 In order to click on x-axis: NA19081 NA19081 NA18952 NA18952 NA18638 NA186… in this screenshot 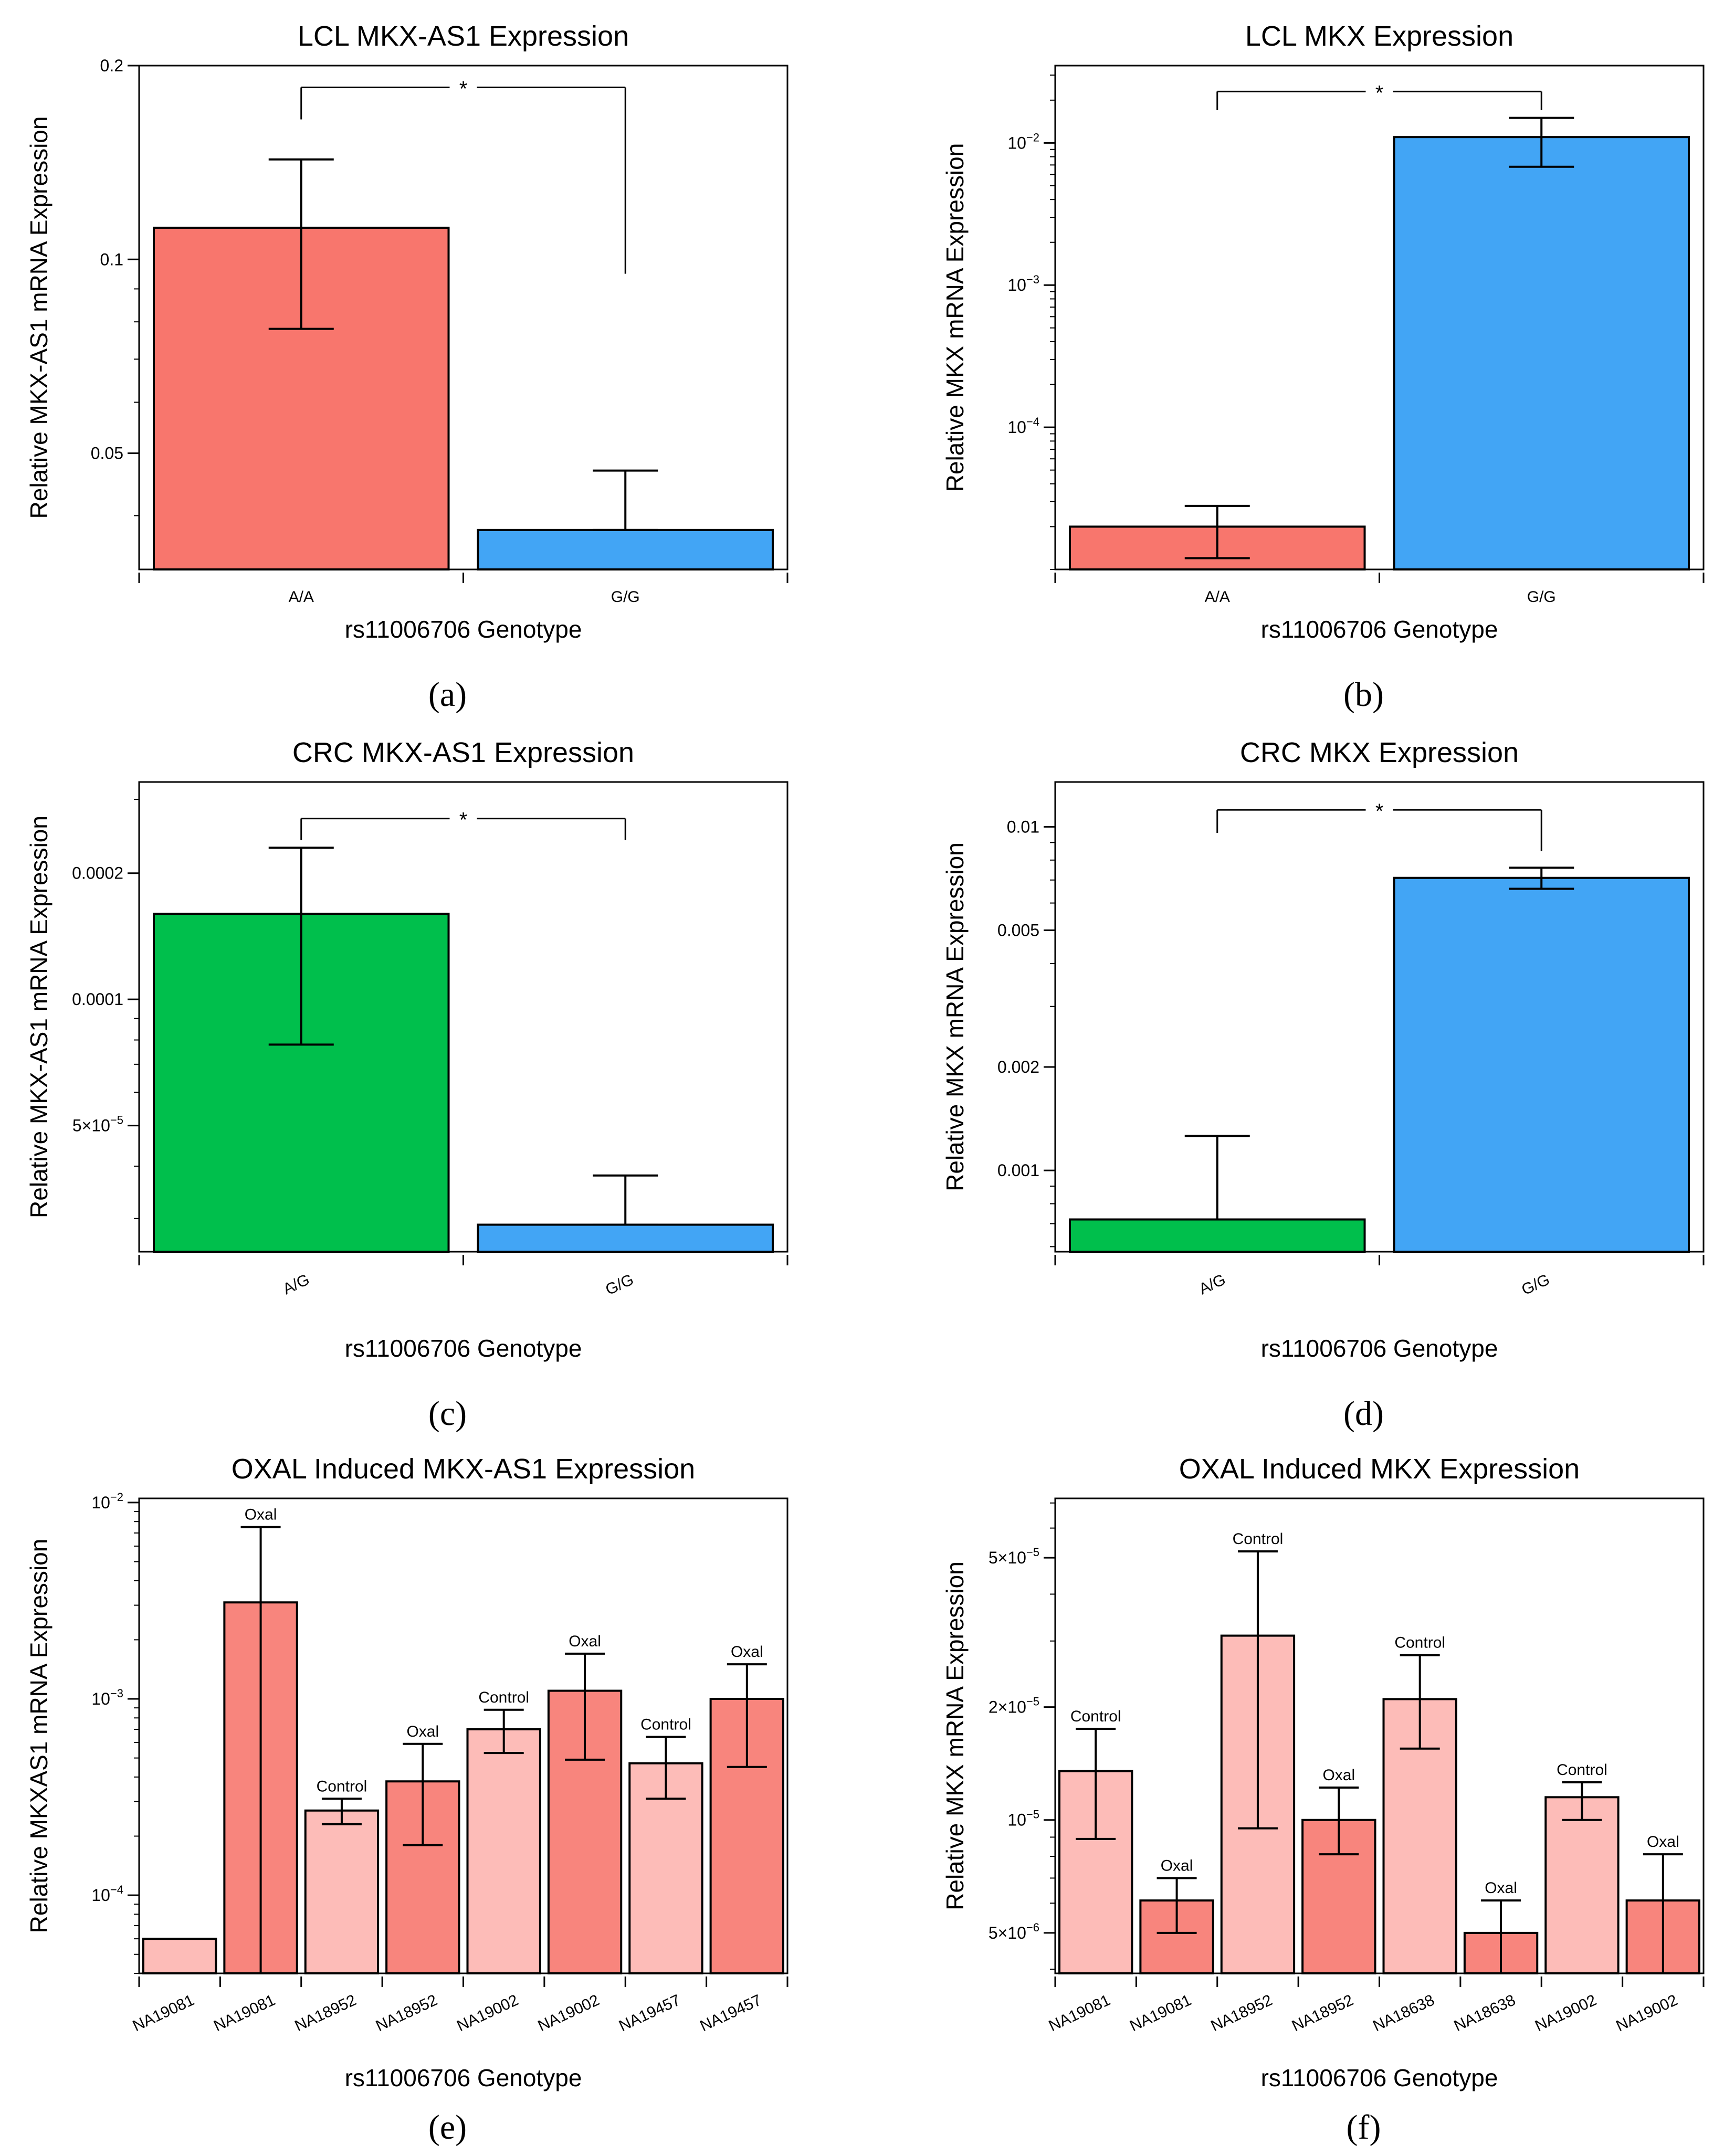, I will do `click(1375, 2006)`.